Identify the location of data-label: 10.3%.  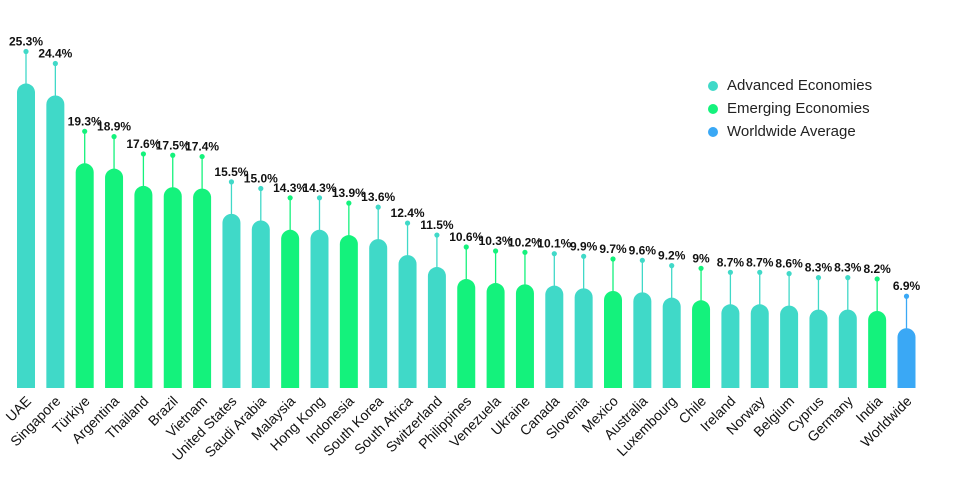
(496, 241).